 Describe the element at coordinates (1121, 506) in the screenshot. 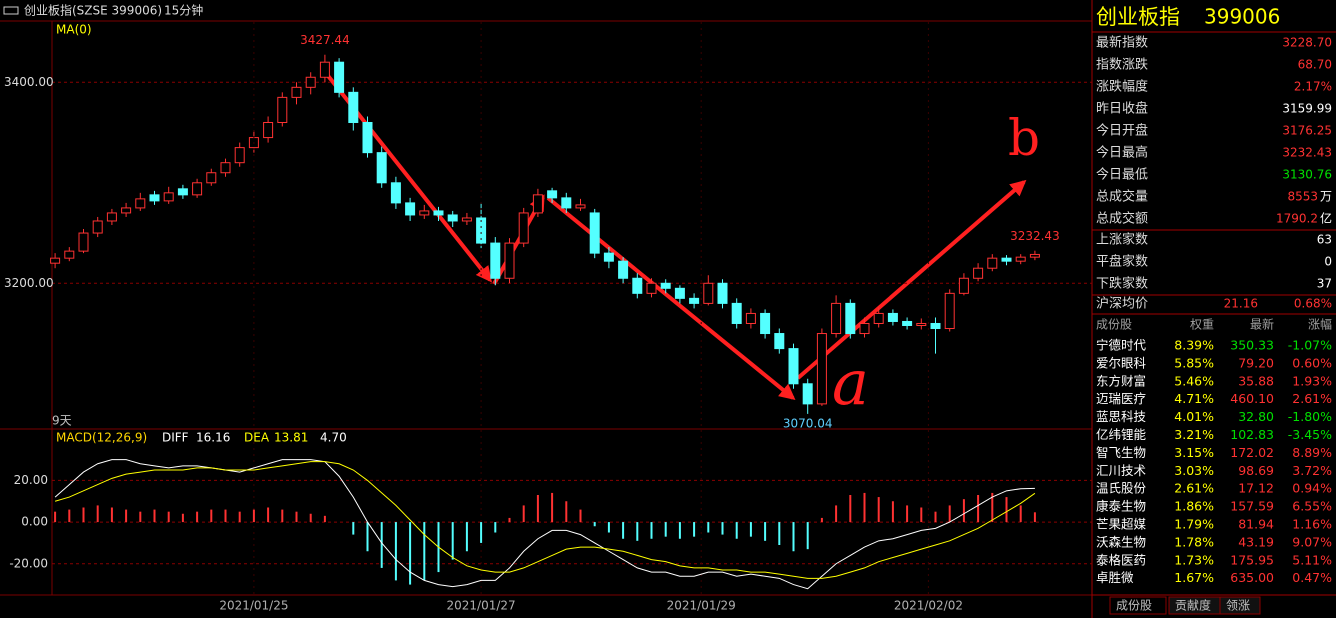

I see `constituent-cell: 康泰生物` at that location.